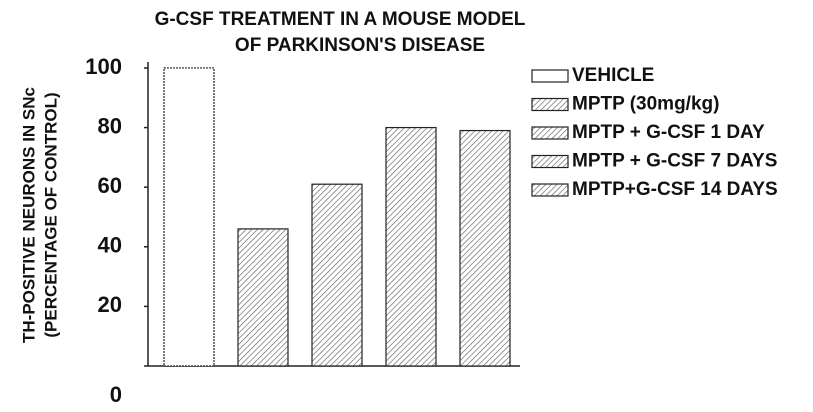 Image resolution: width=813 pixels, height=412 pixels. What do you see at coordinates (674, 161) in the screenshot?
I see `legend-label: MPTP + G-CSF 7 DAYS` at bounding box center [674, 161].